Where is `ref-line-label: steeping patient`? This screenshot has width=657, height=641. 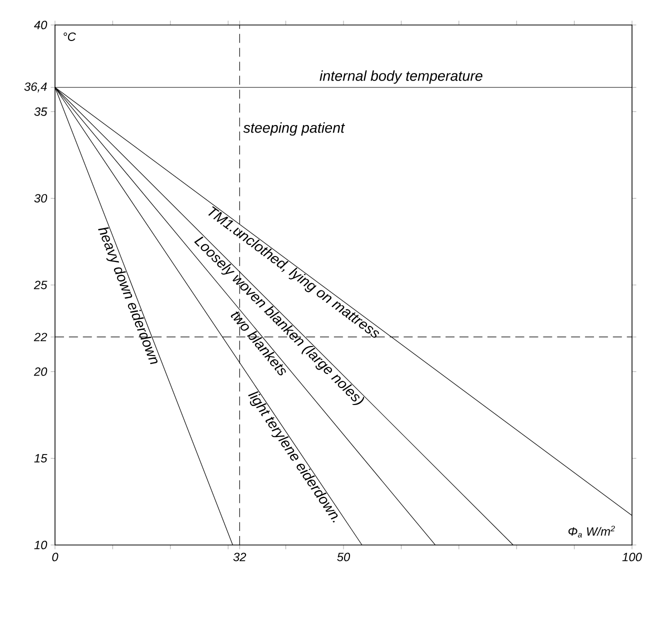 ref-line-label: steeping patient is located at coordinates (294, 129).